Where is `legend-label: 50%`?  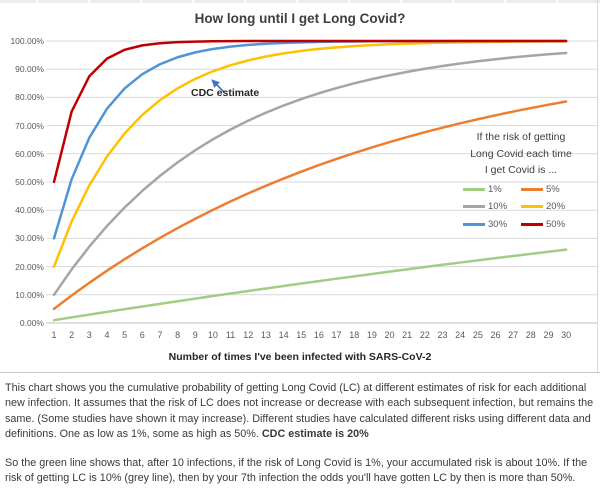 legend-label: 50% is located at coordinates (556, 224).